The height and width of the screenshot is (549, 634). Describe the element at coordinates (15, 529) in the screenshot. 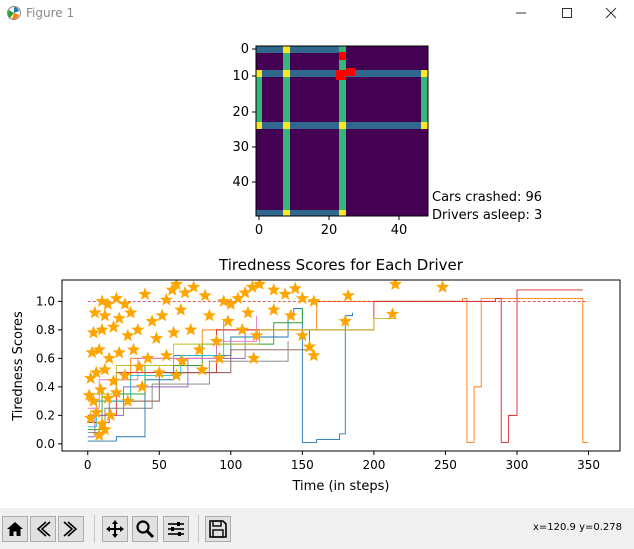

I see `home-button` at that location.